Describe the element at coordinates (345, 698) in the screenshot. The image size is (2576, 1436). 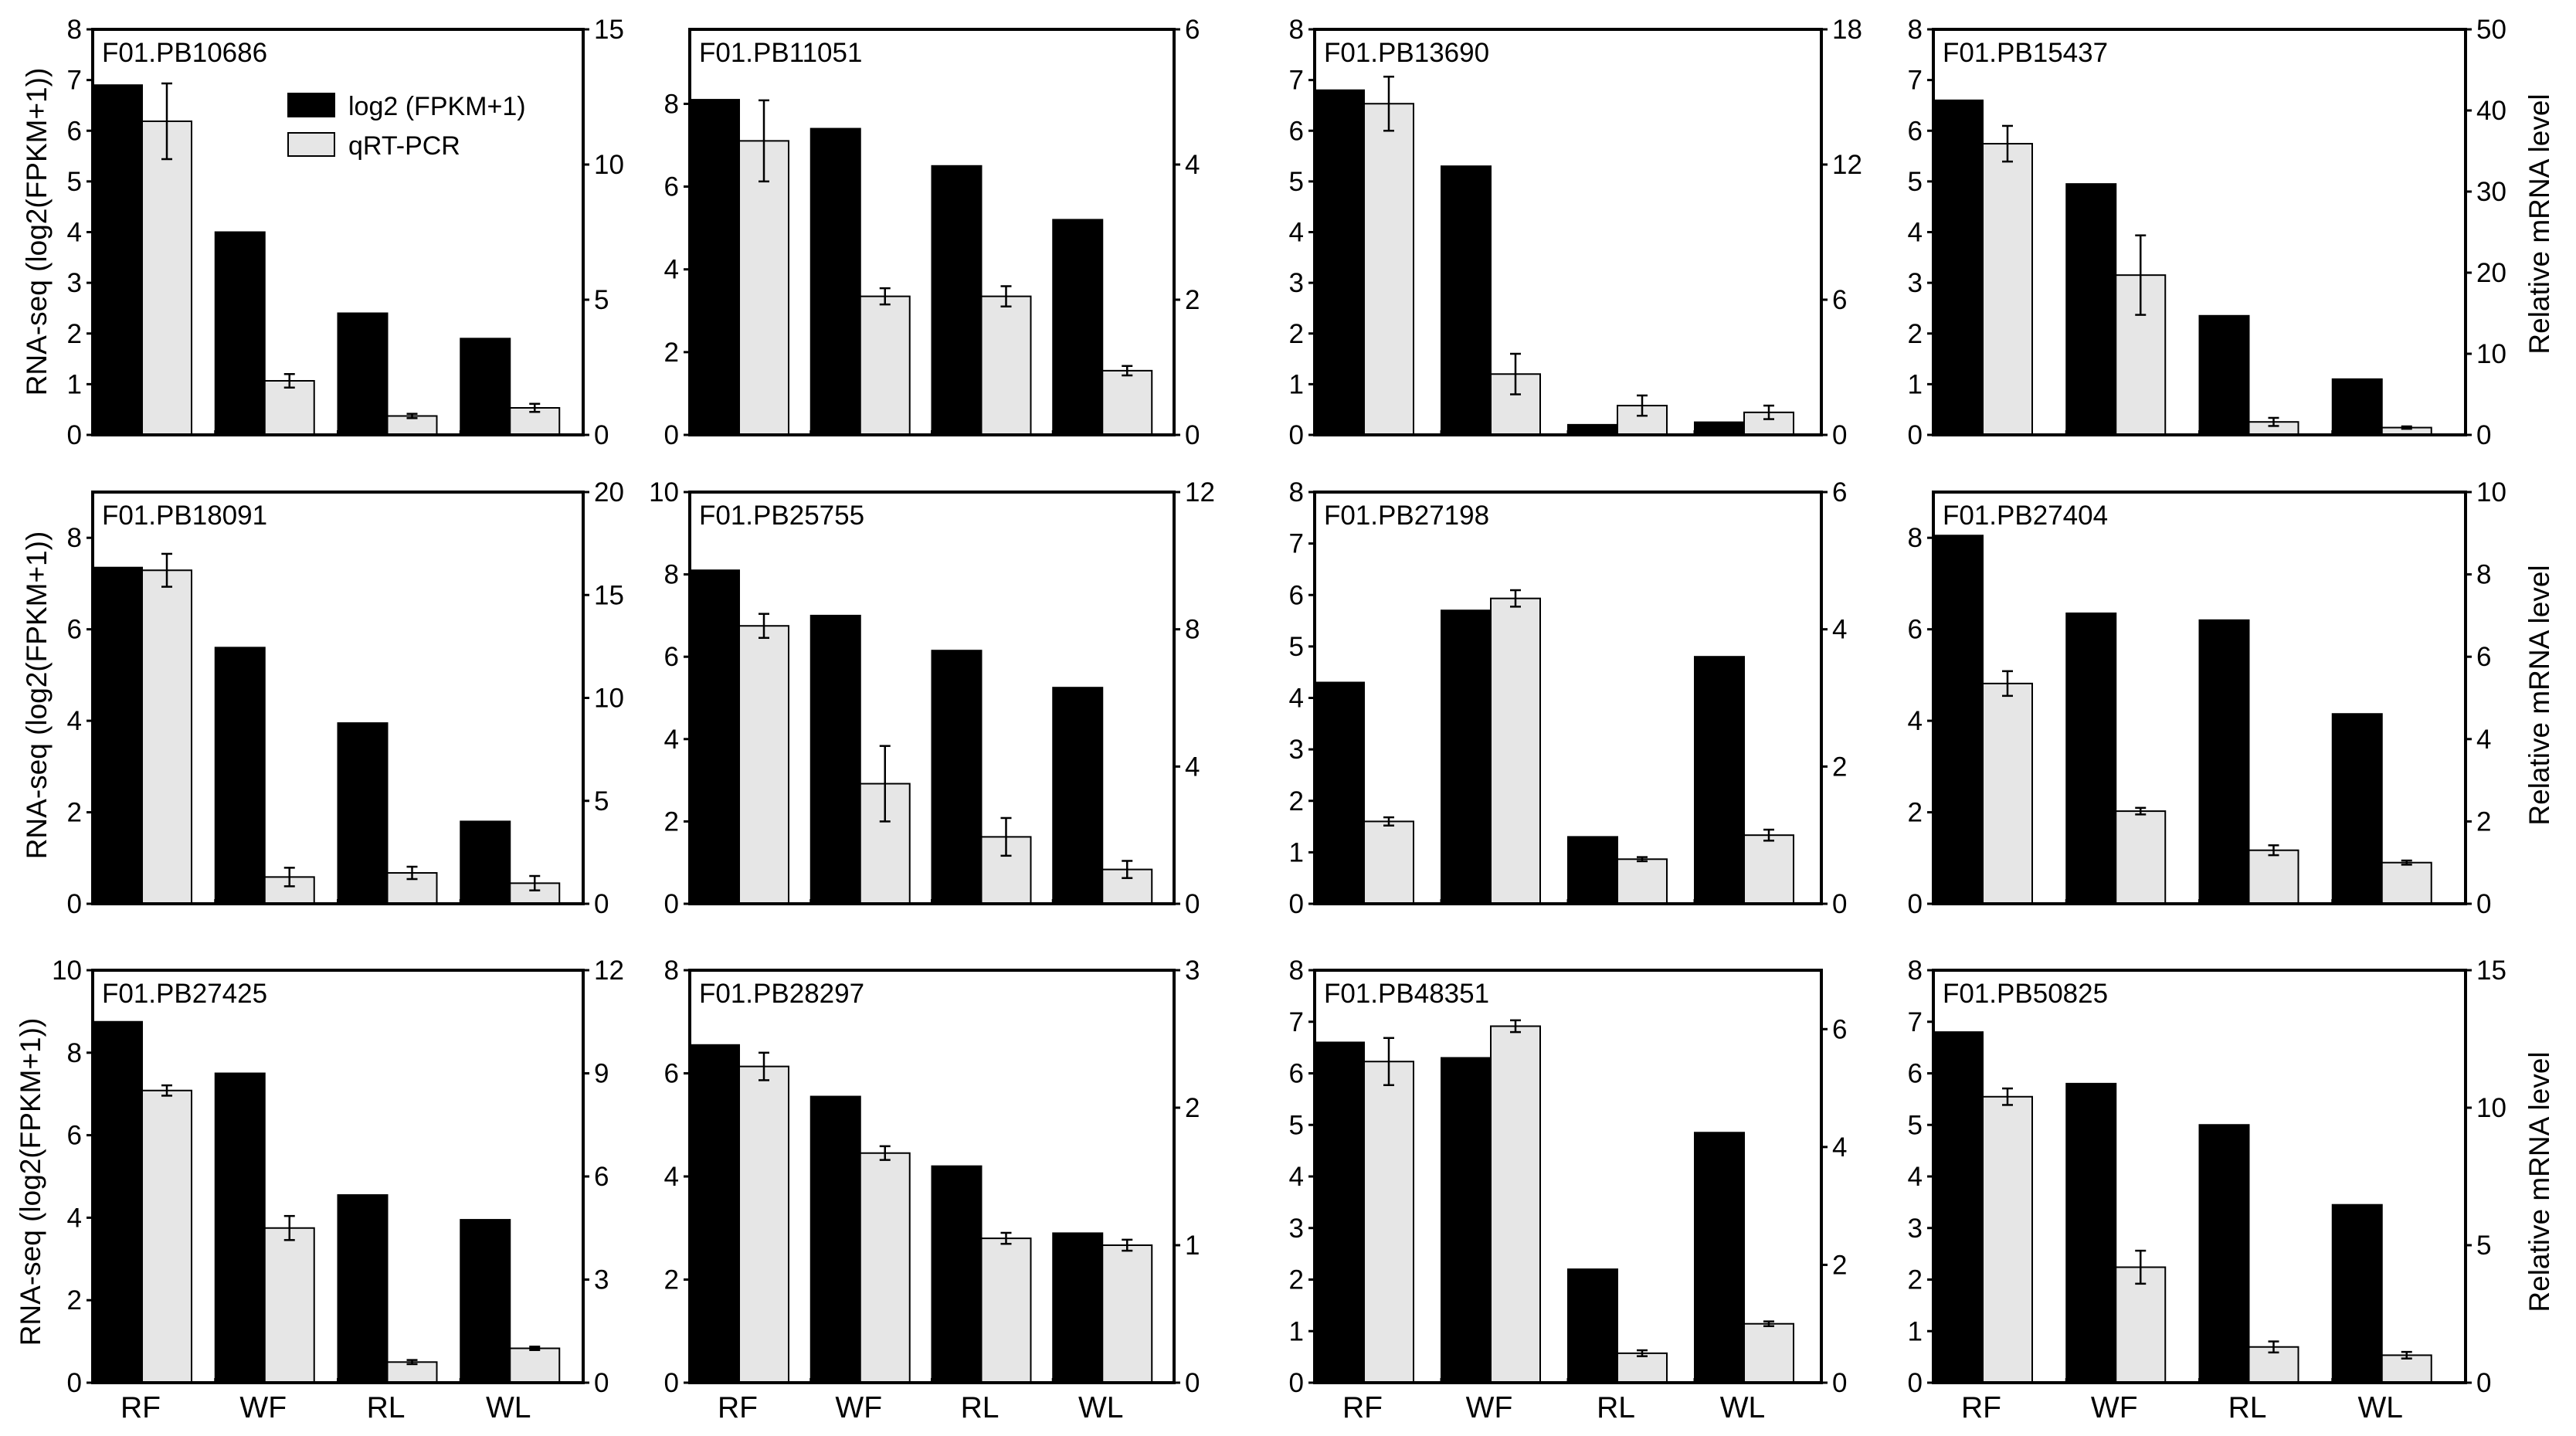
I see `chart-panel-5: 0 2 4 6 8 0 5 10 15 20 F01.PB18091` at that location.